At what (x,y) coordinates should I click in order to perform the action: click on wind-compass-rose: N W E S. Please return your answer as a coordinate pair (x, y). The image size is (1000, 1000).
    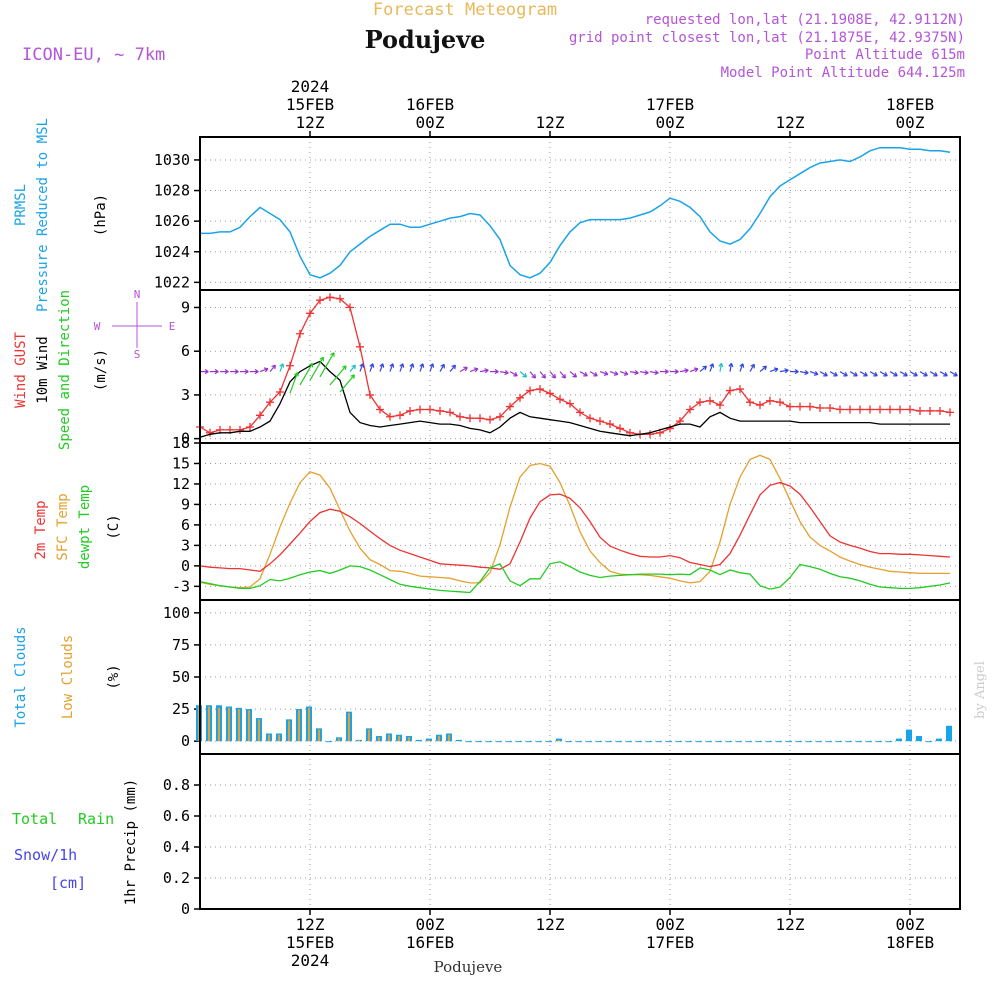
    Looking at the image, I should click on (135, 324).